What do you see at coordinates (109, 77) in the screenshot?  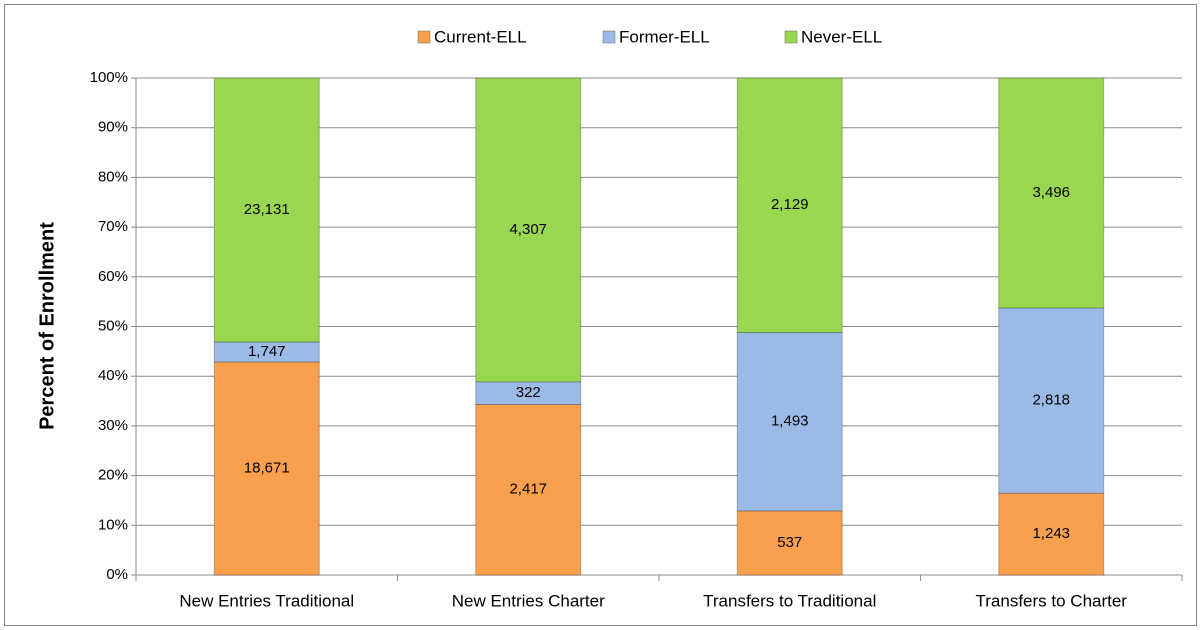 I see `y-tick-label: 100%` at bounding box center [109, 77].